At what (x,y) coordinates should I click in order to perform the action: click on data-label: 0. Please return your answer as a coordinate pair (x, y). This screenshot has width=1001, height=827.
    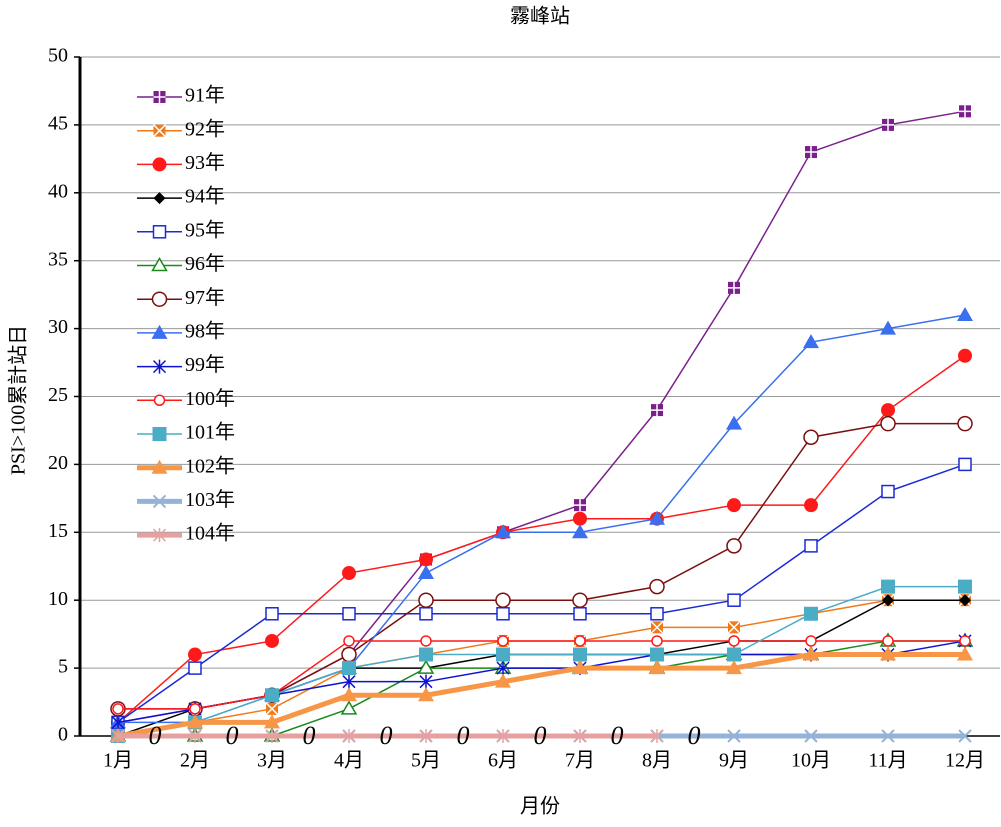
    Looking at the image, I should click on (617, 735).